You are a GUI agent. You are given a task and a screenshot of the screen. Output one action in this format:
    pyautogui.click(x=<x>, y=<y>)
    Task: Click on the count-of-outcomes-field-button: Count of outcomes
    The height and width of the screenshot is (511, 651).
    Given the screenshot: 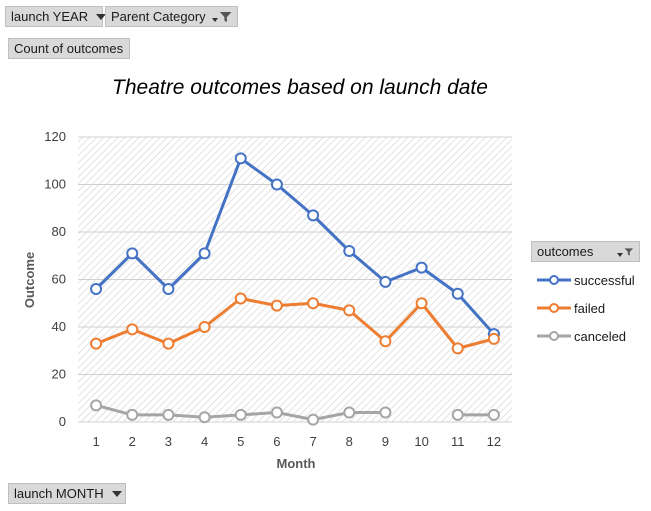 What is the action you would take?
    pyautogui.click(x=69, y=48)
    